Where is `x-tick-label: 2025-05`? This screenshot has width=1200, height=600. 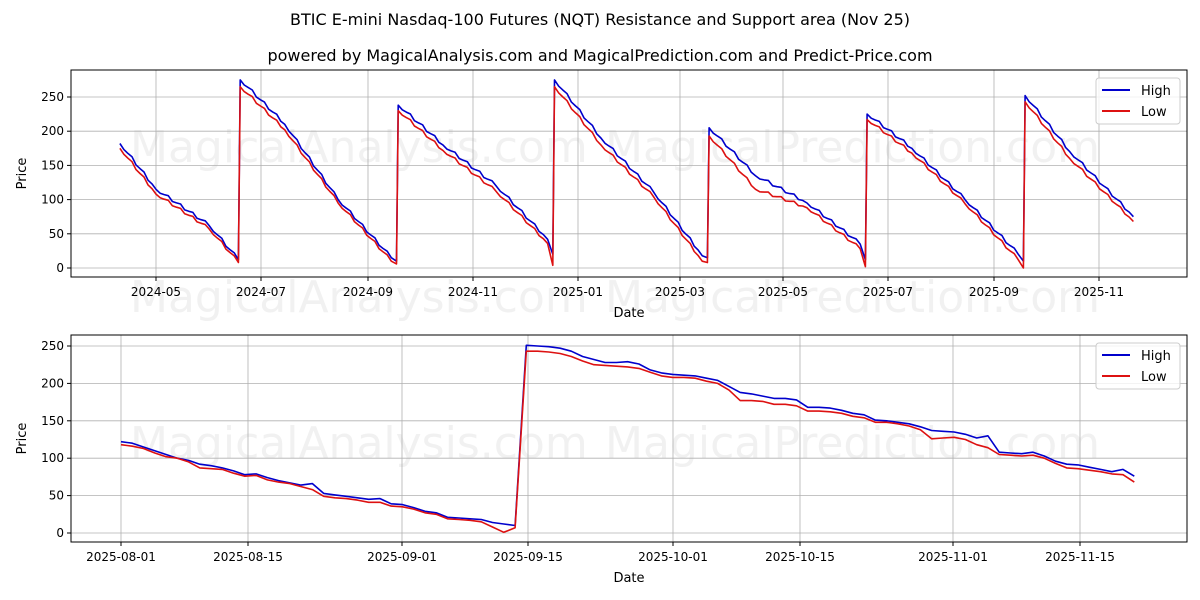
x-tick-label: 2025-05 is located at coordinates (783, 292).